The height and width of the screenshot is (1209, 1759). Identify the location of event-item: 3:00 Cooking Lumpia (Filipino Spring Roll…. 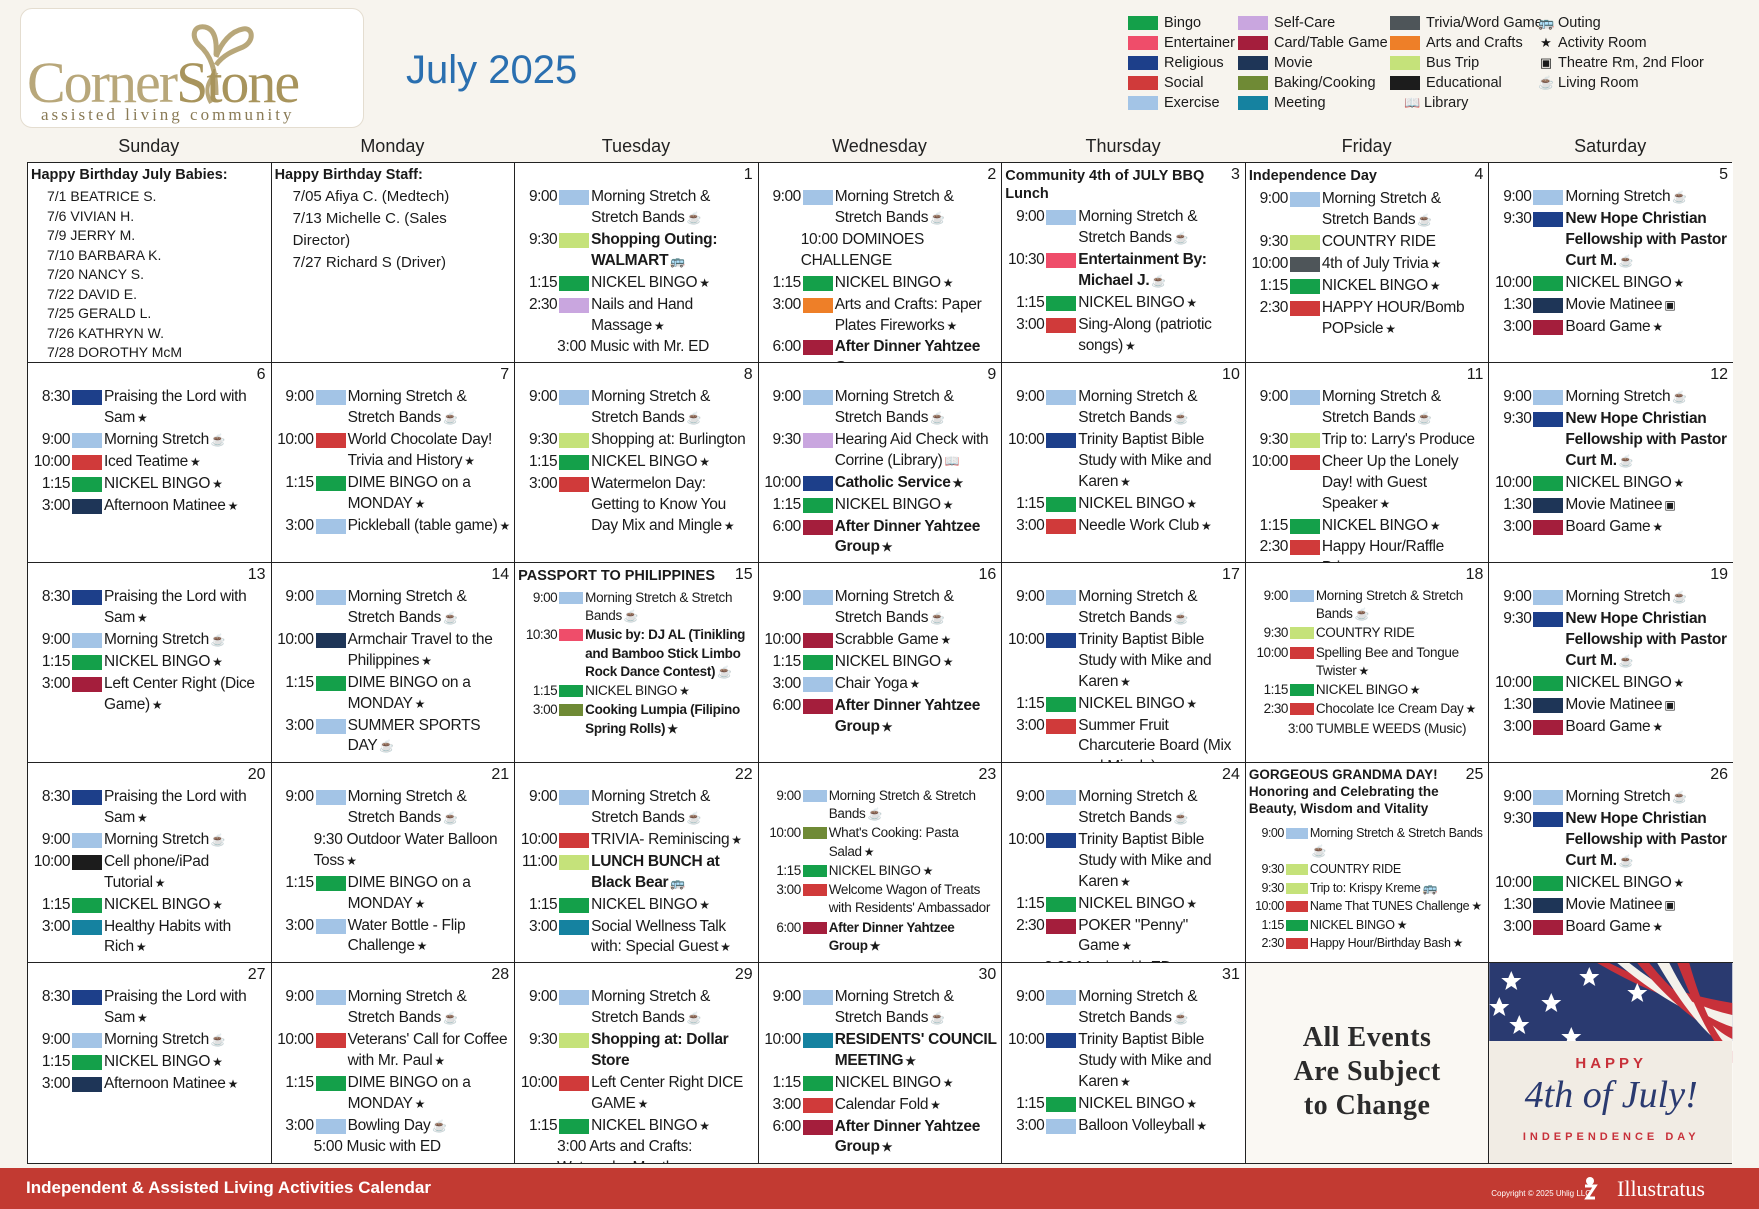
(636, 719).